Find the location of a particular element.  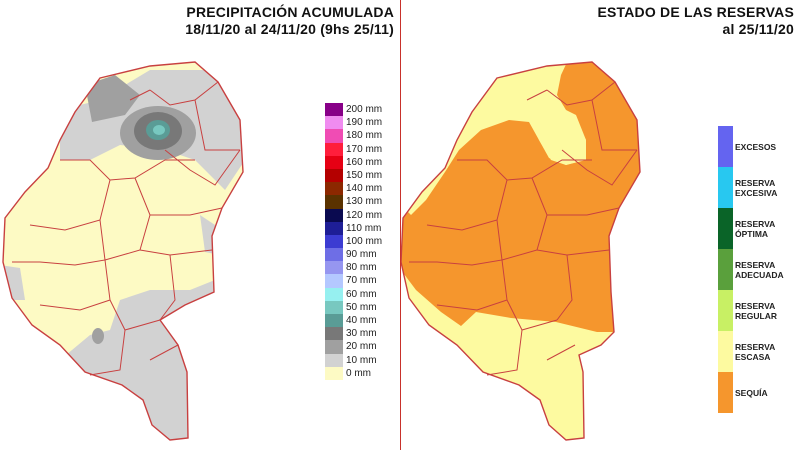

reserves-title-line2: al 25/11/20 is located at coordinates (758, 29).